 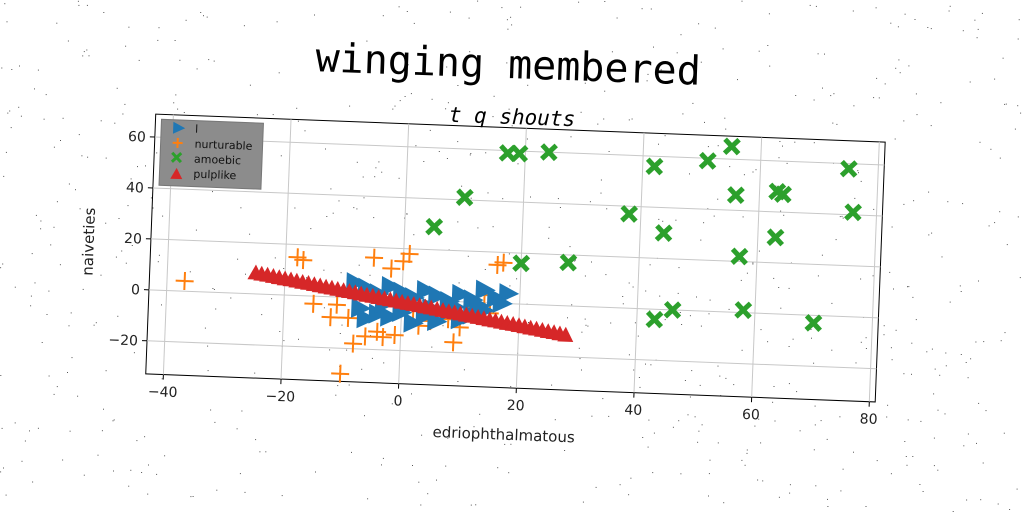 What do you see at coordinates (212, 145) in the screenshot?
I see `legend-entry-nurturable: nurturable` at bounding box center [212, 145].